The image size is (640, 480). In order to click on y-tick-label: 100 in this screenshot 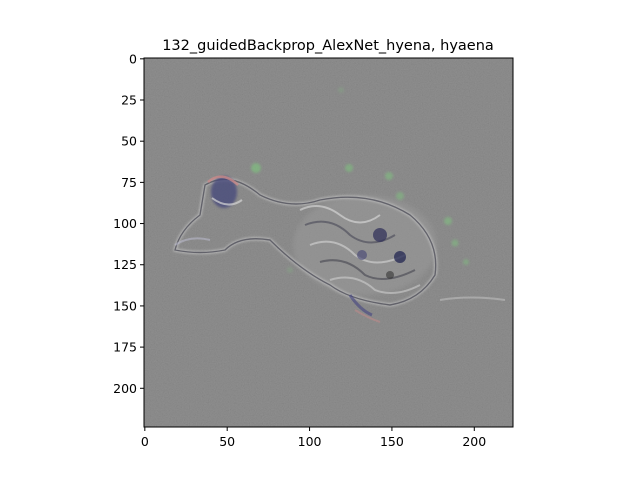, I will do `click(125, 223)`.